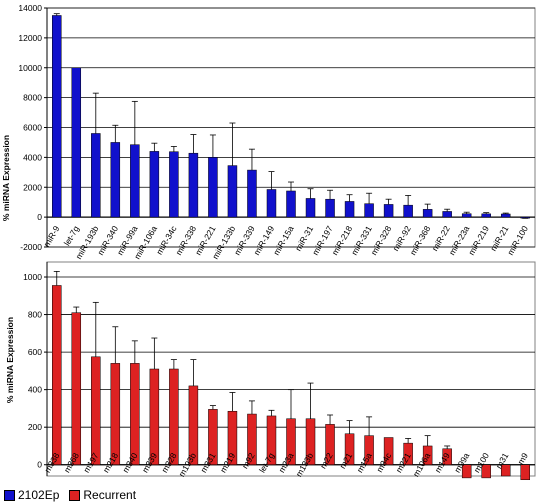 This screenshot has width=538, height=504. What do you see at coordinates (154, 184) in the screenshot?
I see `bar-mir-106a` at bounding box center [154, 184].